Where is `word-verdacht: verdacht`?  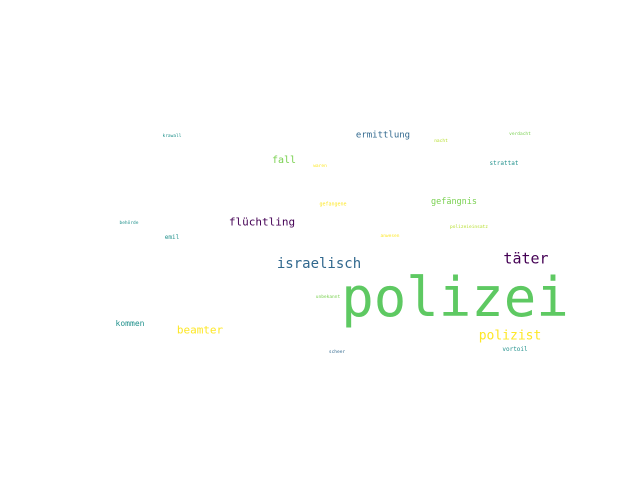 word-verdacht: verdacht is located at coordinates (520, 134).